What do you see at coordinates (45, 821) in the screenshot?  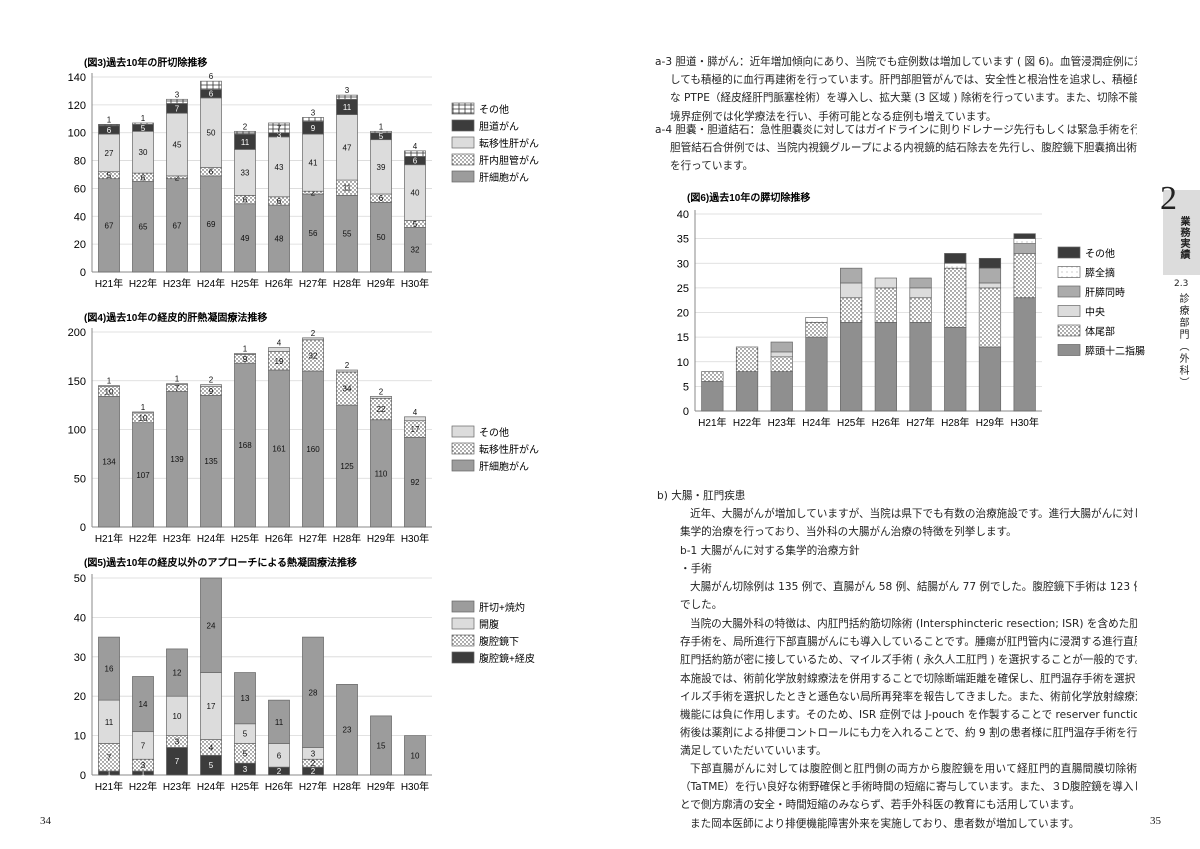 I see `page-number-left: 34` at bounding box center [45, 821].